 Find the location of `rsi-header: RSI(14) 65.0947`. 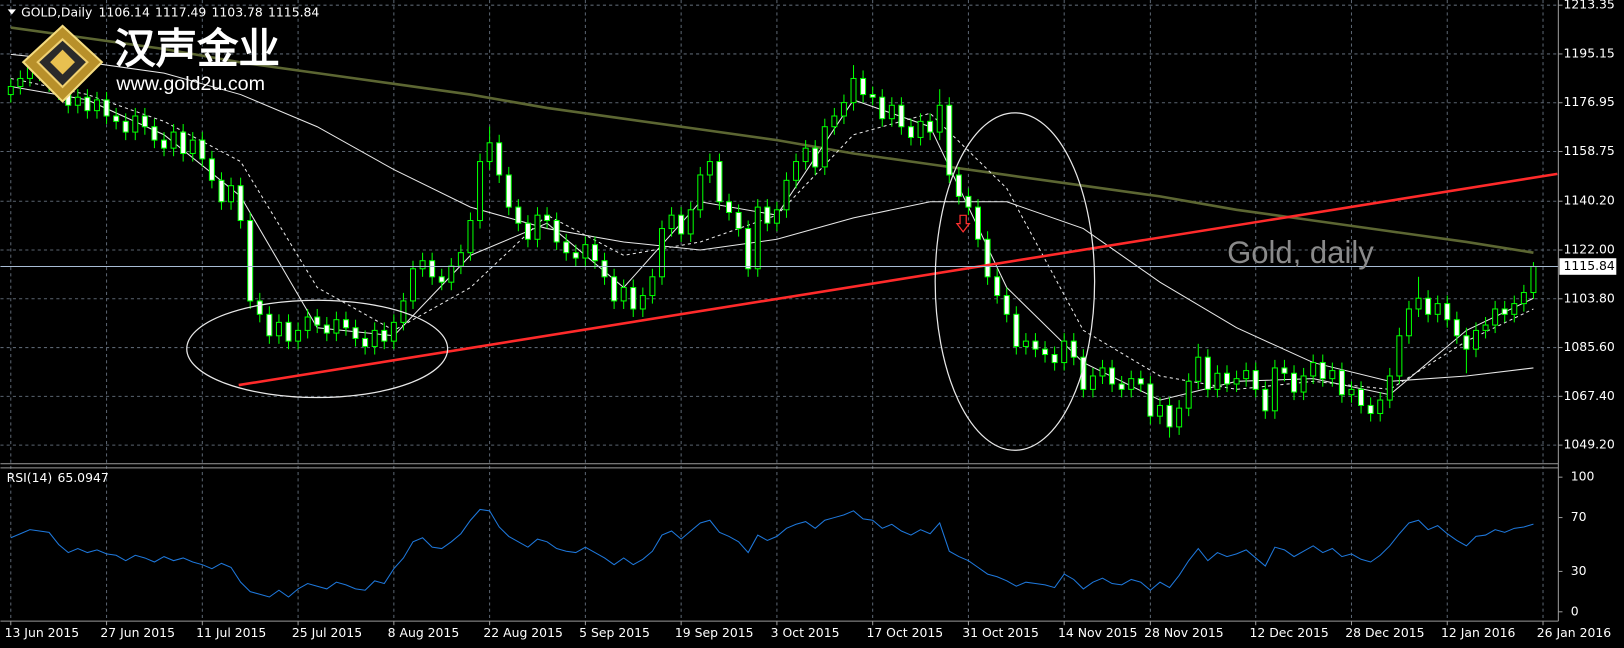

rsi-header: RSI(14) 65.0947 is located at coordinates (58, 477).